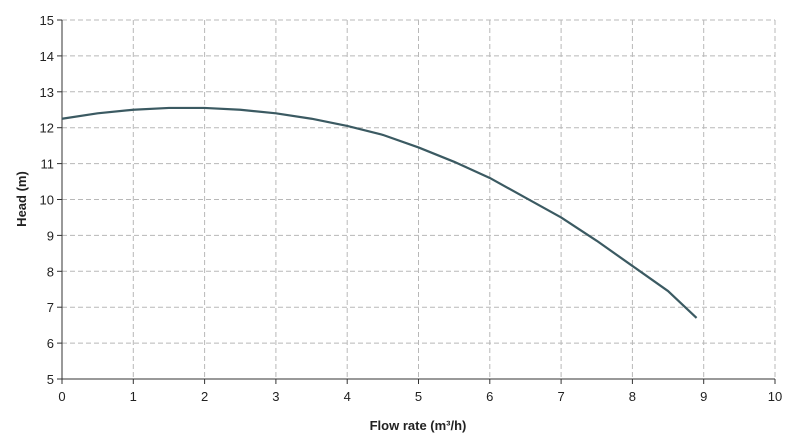 The image size is (800, 448). Describe the element at coordinates (418, 396) in the screenshot. I see `x-tick-label: 5` at that location.